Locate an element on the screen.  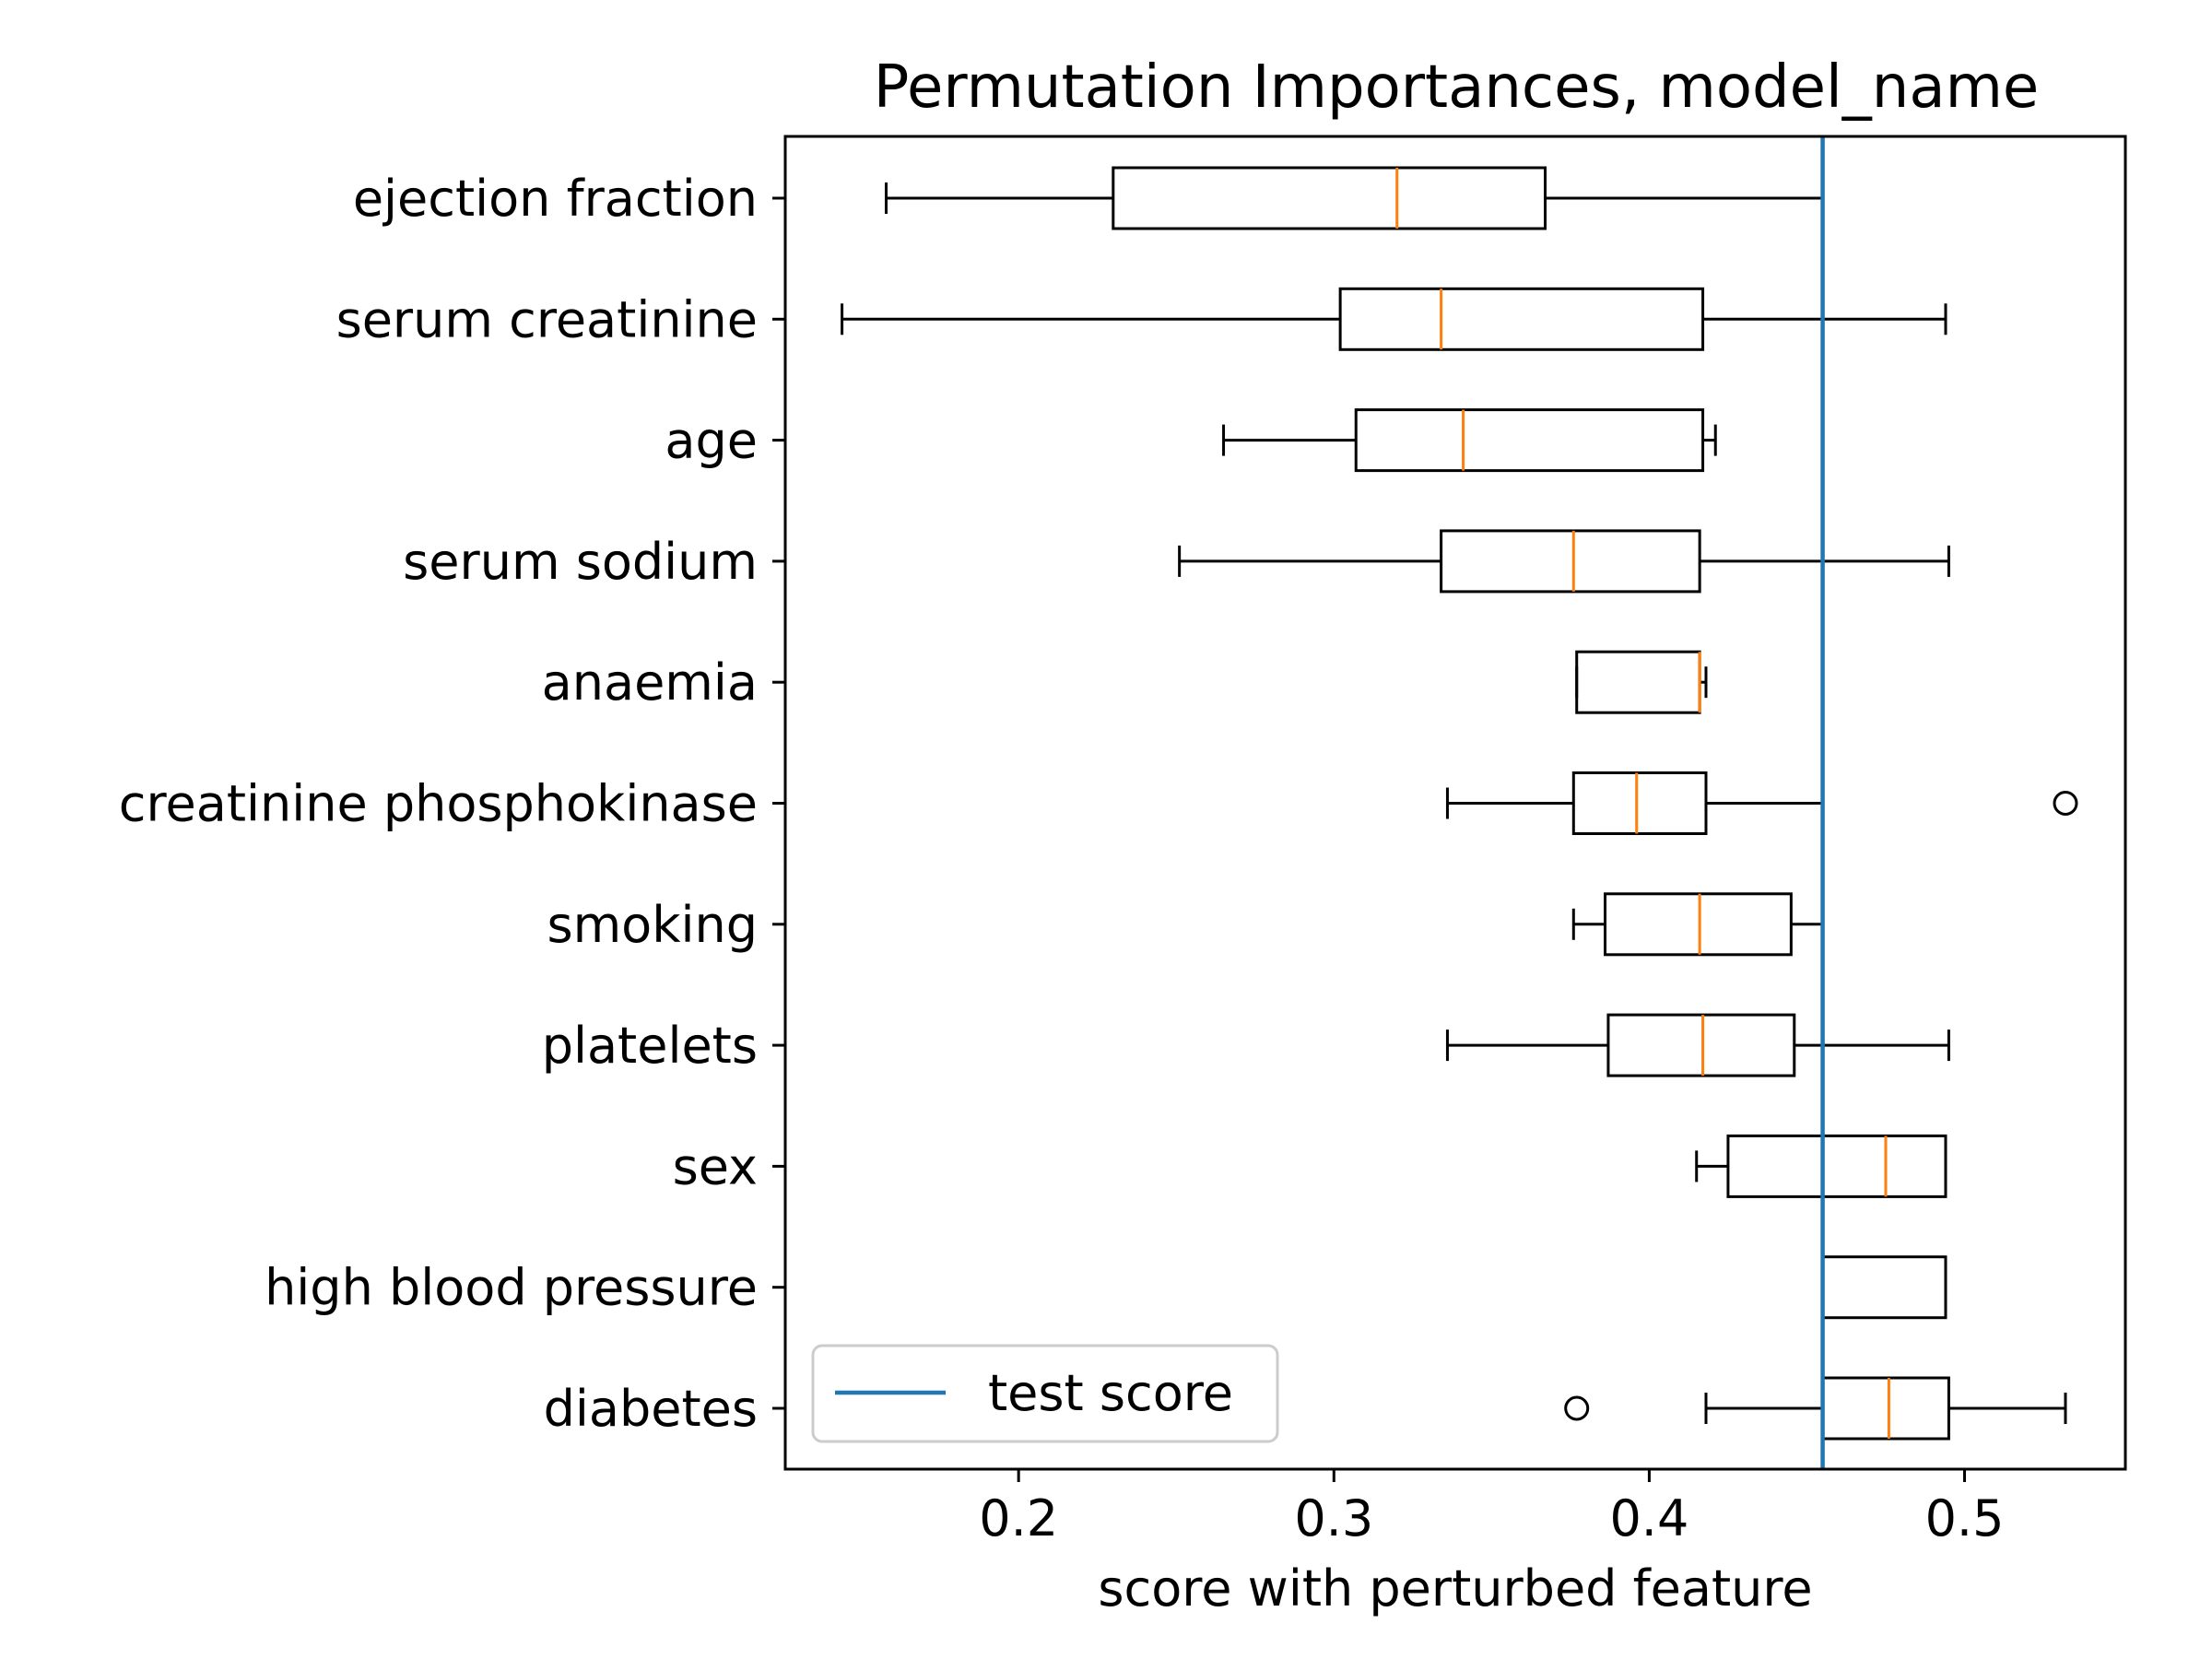
chart-title: Permutation Importances, model_name is located at coordinates (1457, 87).